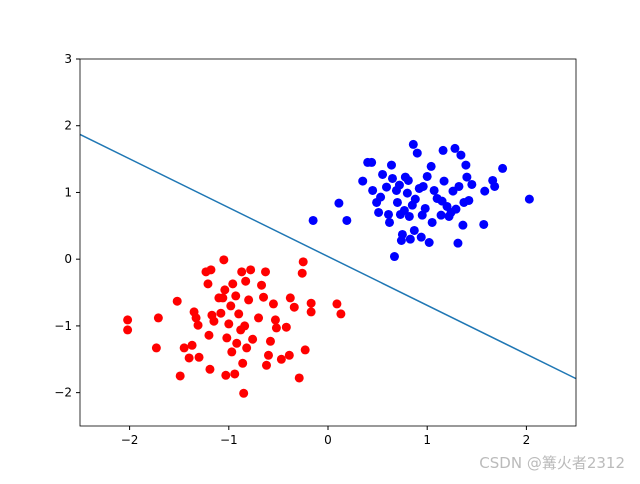 This screenshot has width=640, height=484. Describe the element at coordinates (328, 440) in the screenshot. I see `x-tick-label: 0` at that location.